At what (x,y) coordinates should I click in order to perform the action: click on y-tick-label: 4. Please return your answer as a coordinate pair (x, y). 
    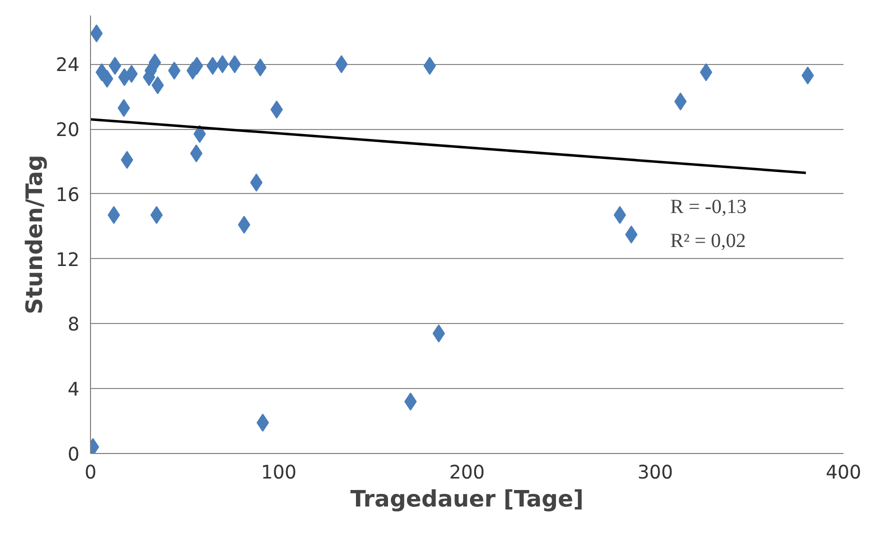
    Looking at the image, I should click on (74, 390).